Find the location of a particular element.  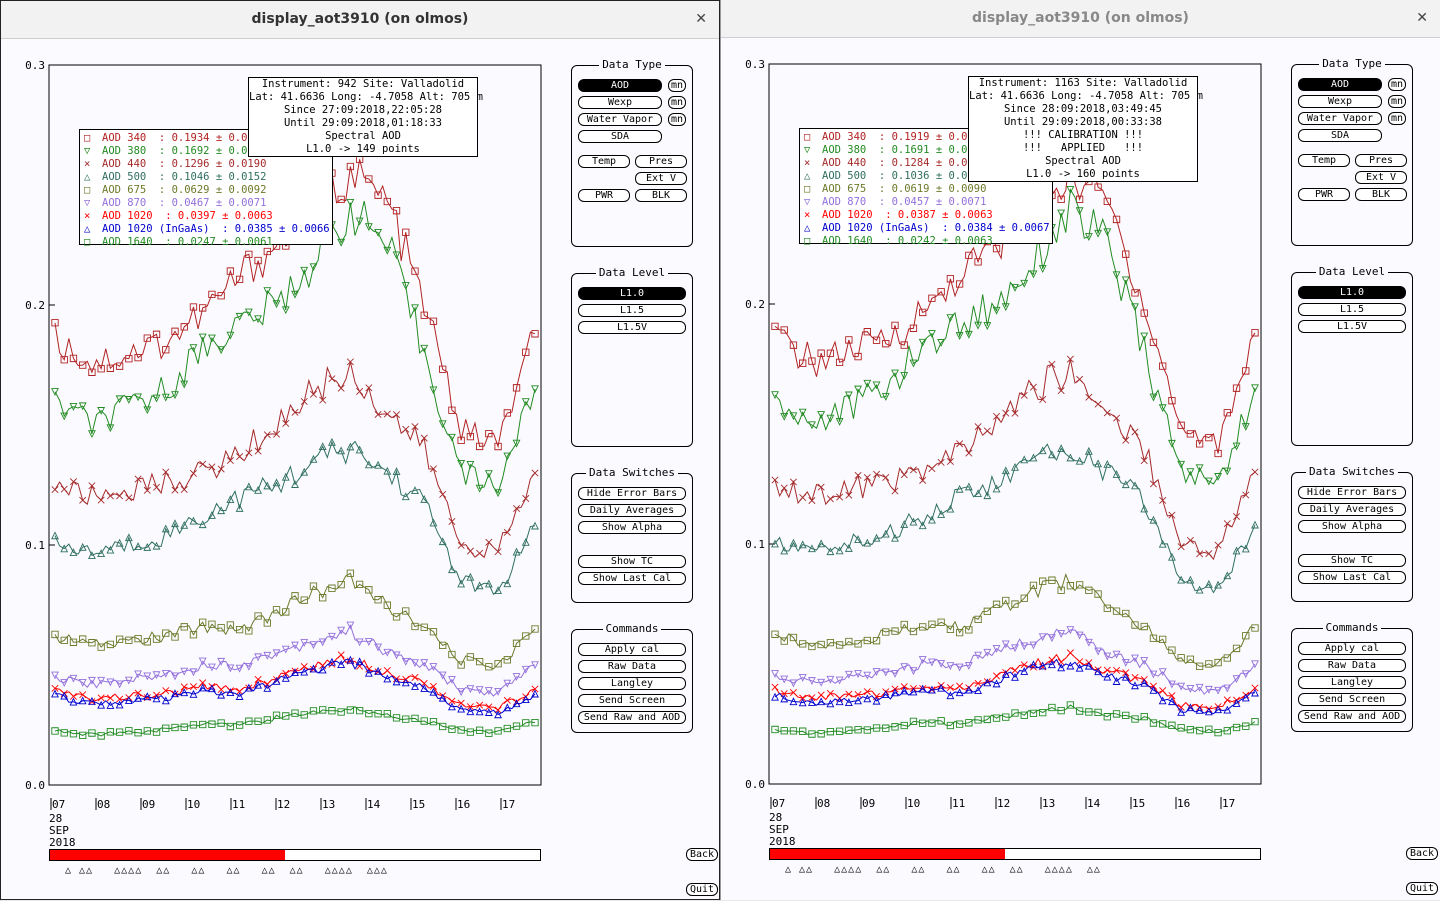

legend-marker-icon: × is located at coordinates (87, 164).